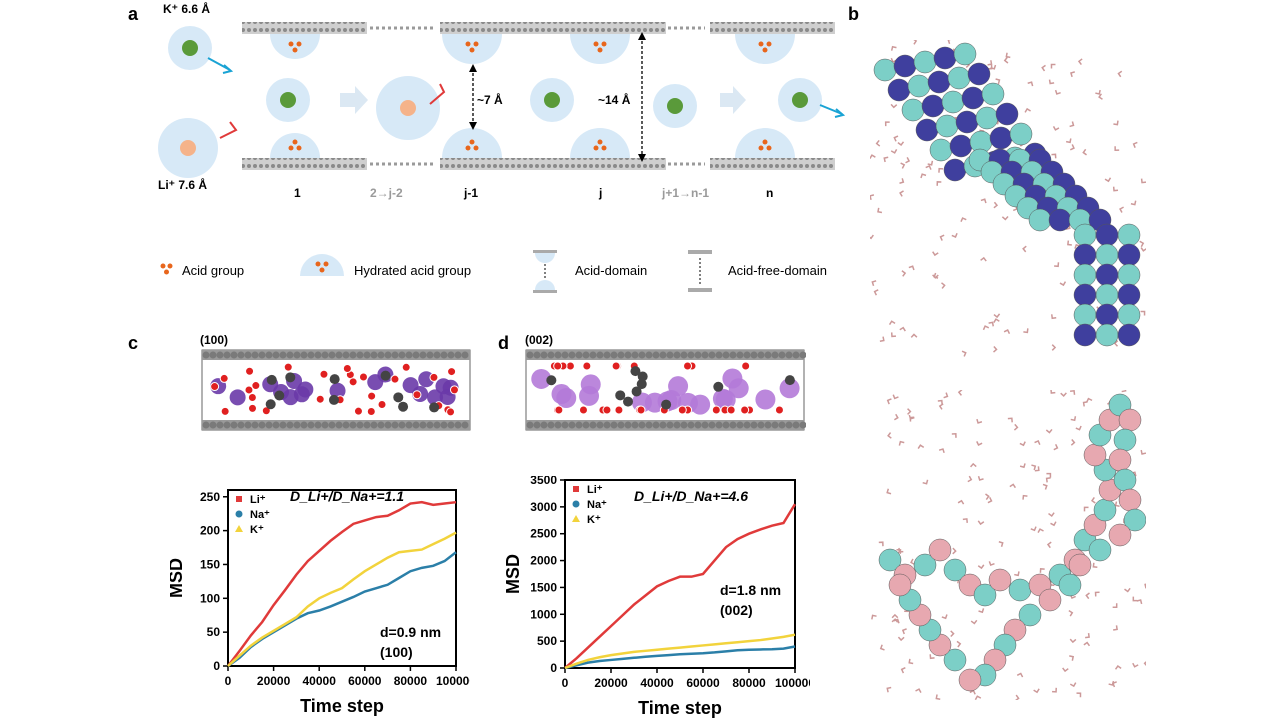 The width and height of the screenshot is (1280, 720). Describe the element at coordinates (436, 271) in the screenshot. I see `schematic-legend` at that location.